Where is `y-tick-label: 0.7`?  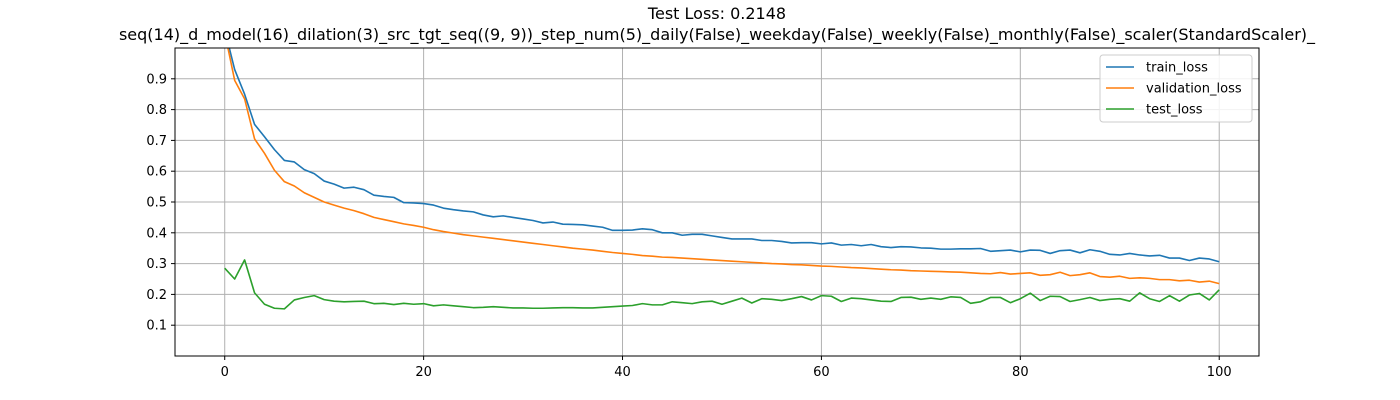 y-tick-label: 0.7 is located at coordinates (156, 141).